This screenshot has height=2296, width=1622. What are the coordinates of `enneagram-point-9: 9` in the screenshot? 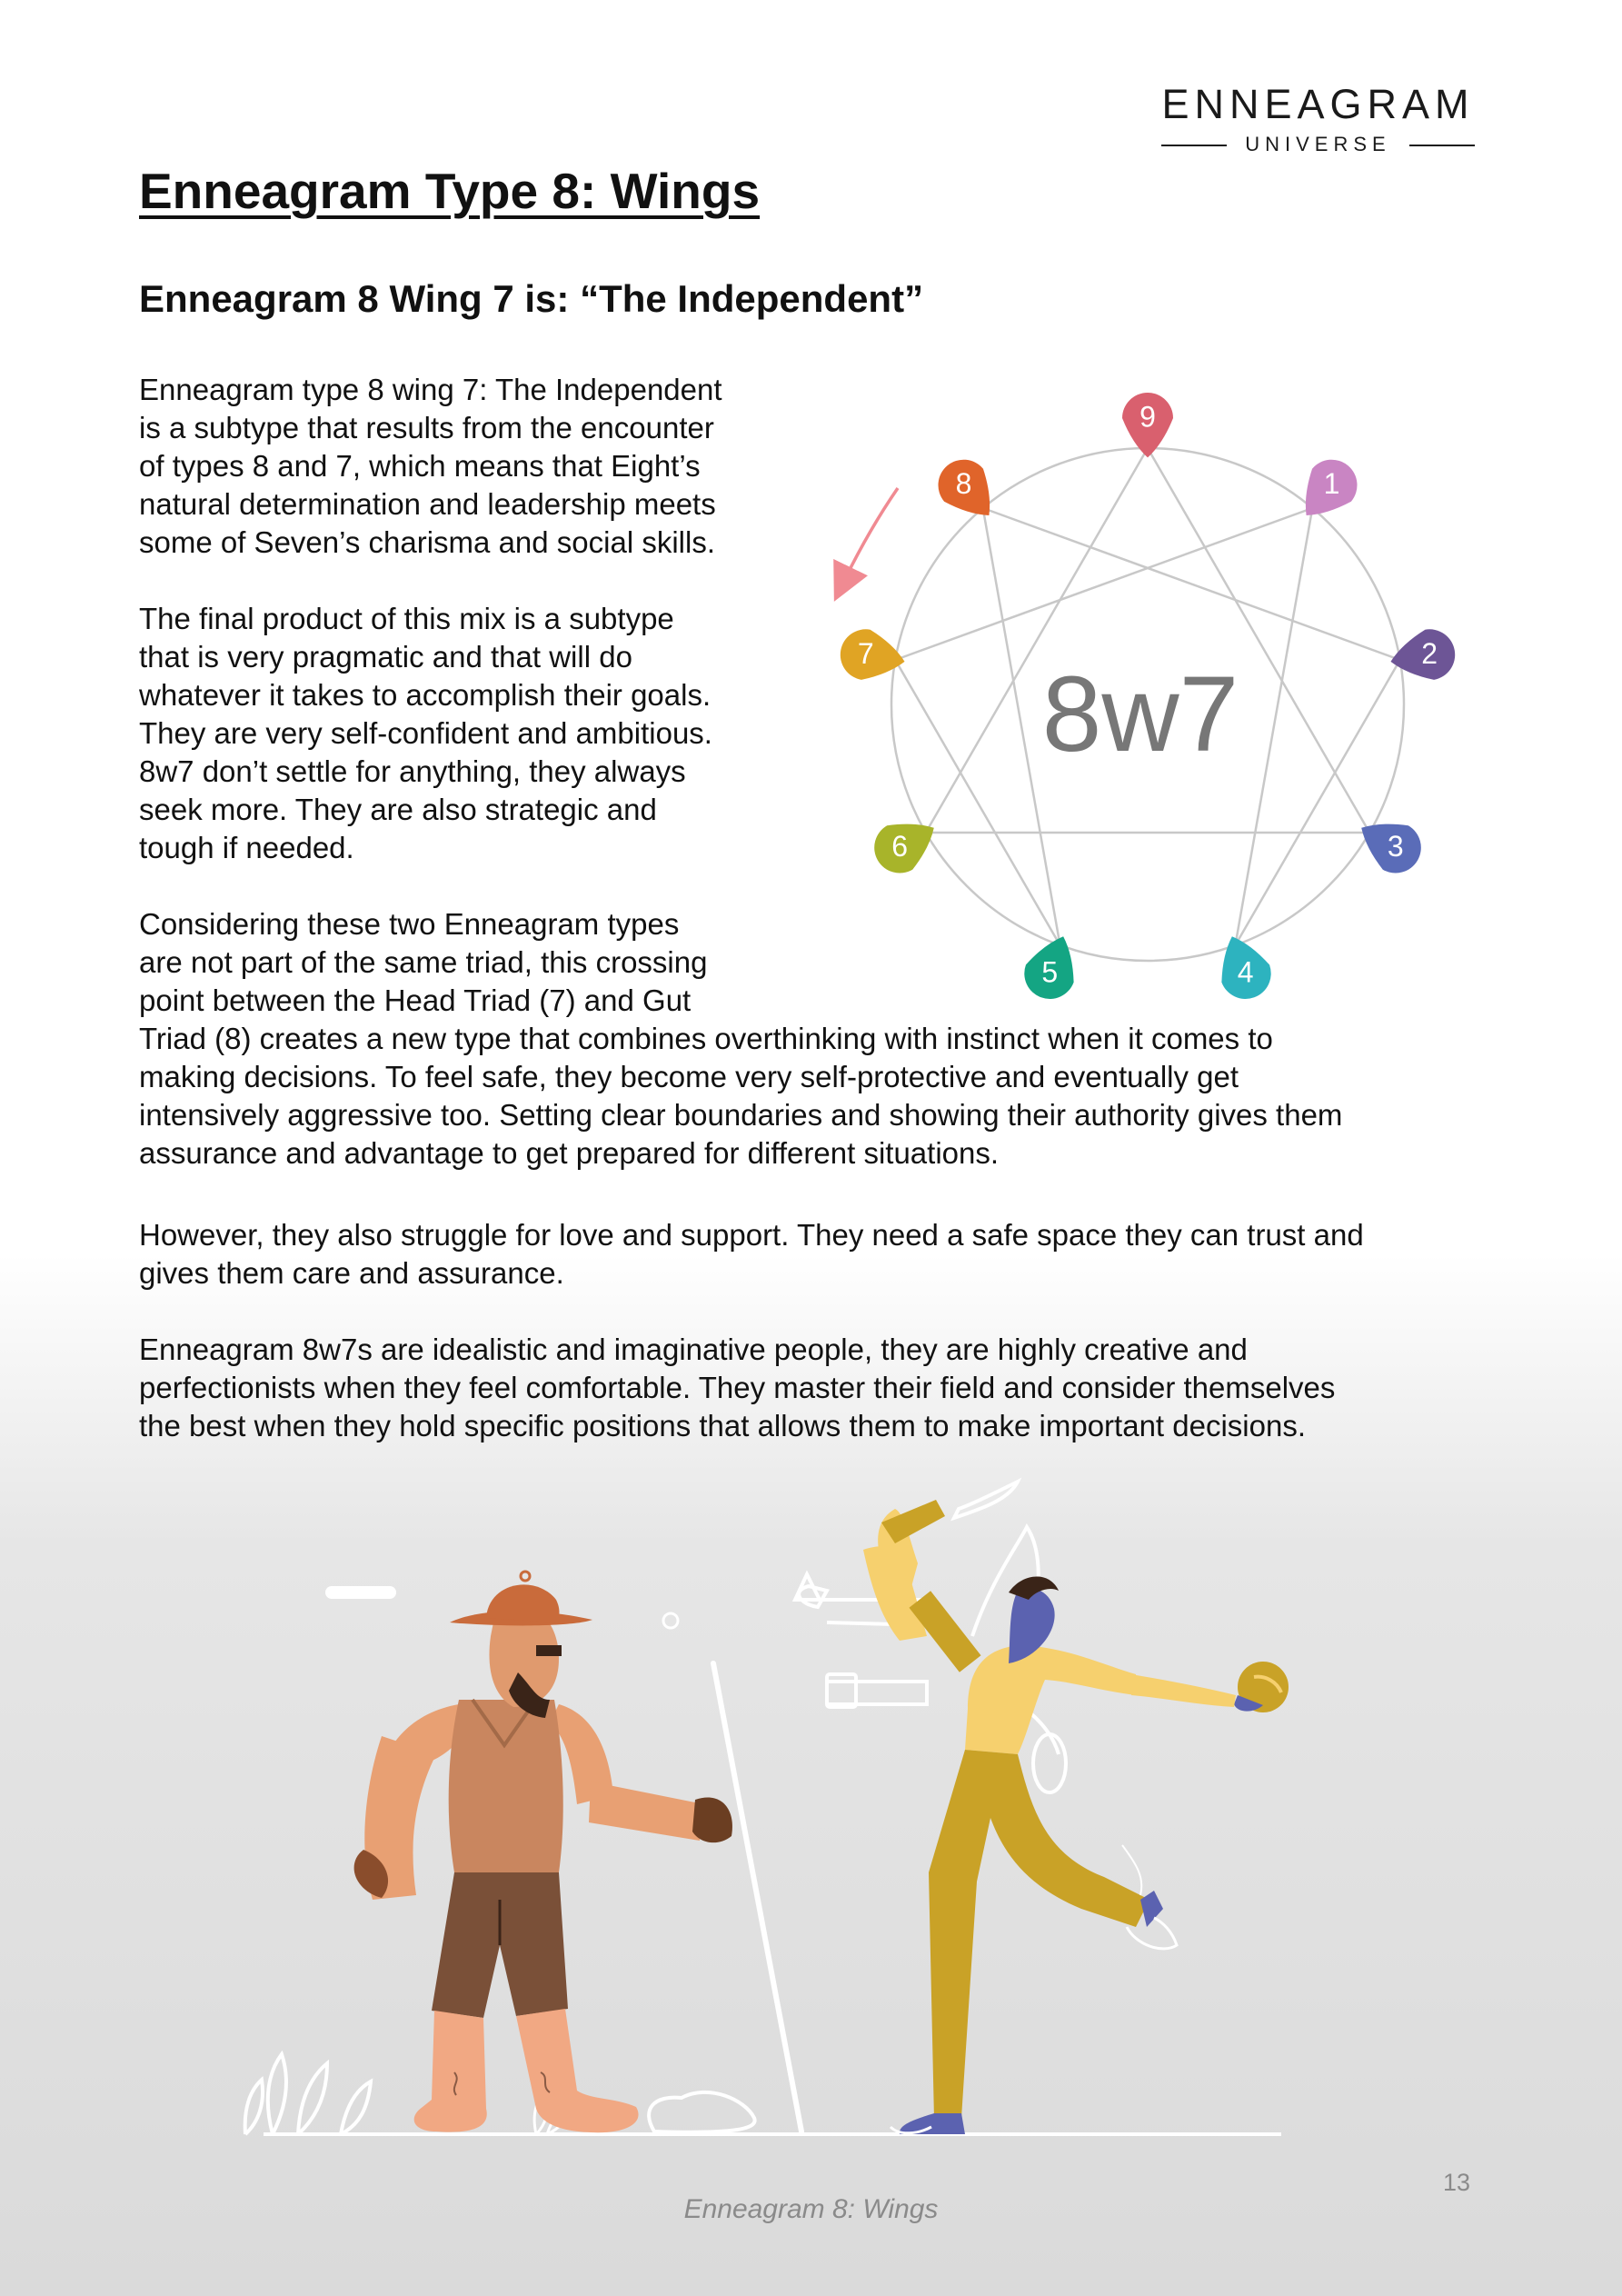 It's located at (1147, 425).